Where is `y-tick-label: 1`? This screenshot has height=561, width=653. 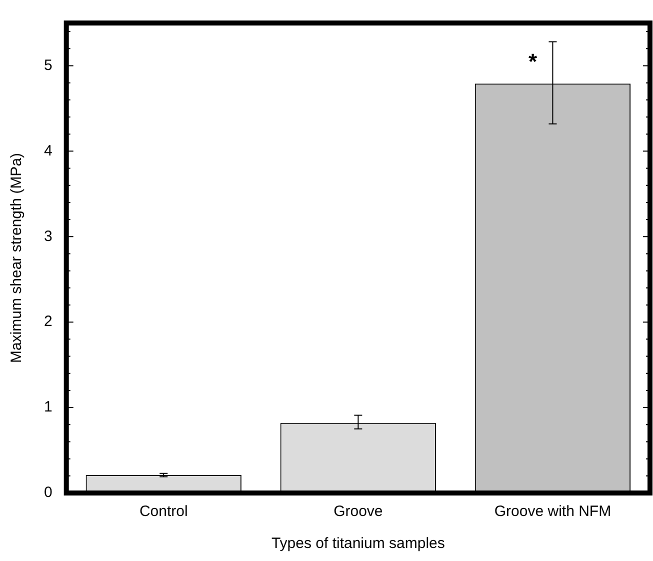
y-tick-label: 1 is located at coordinates (48, 407).